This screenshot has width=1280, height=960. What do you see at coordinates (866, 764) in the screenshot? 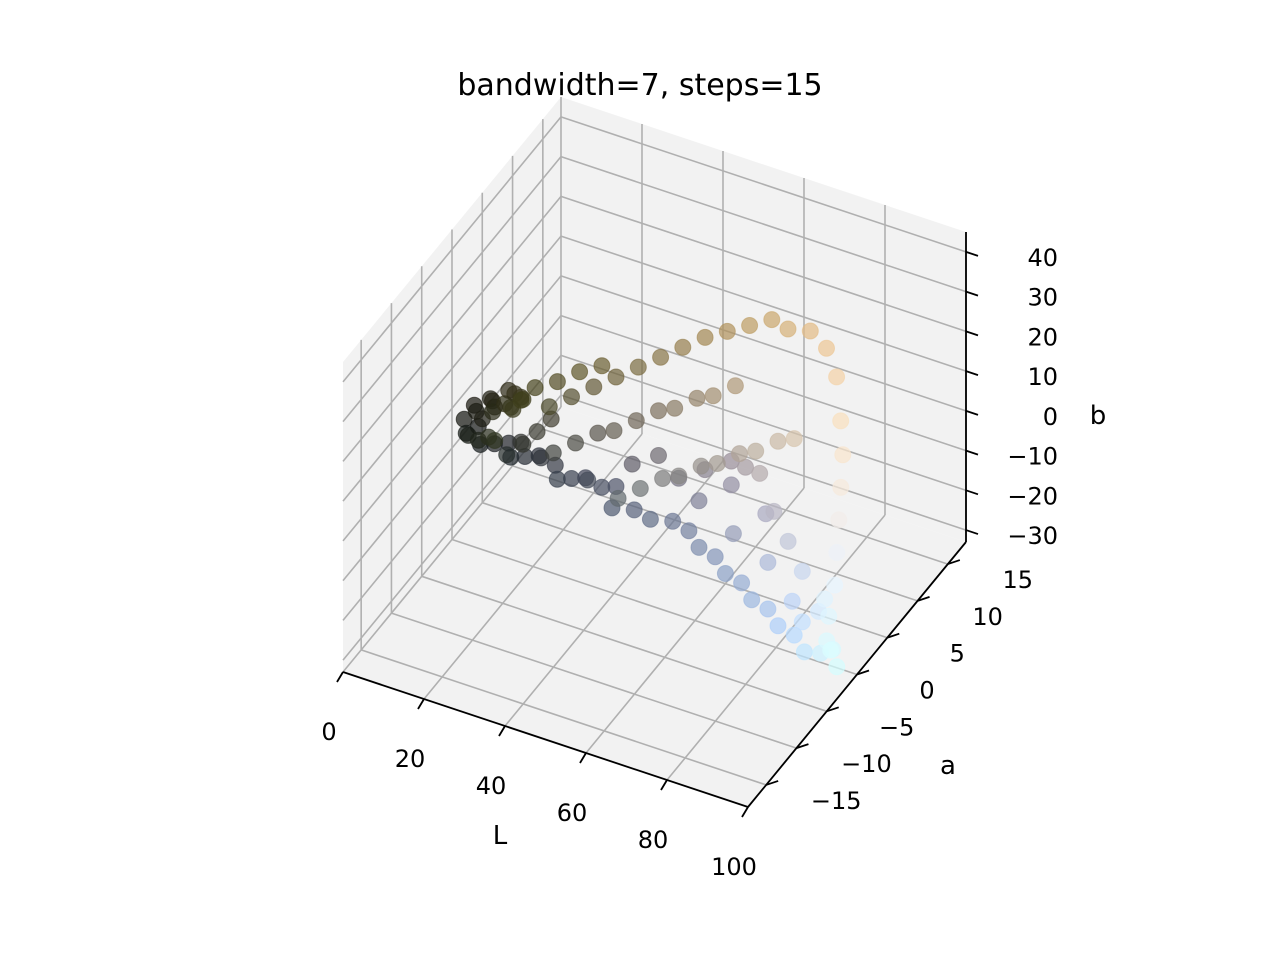
I see `y-tick-label: −10` at bounding box center [866, 764].